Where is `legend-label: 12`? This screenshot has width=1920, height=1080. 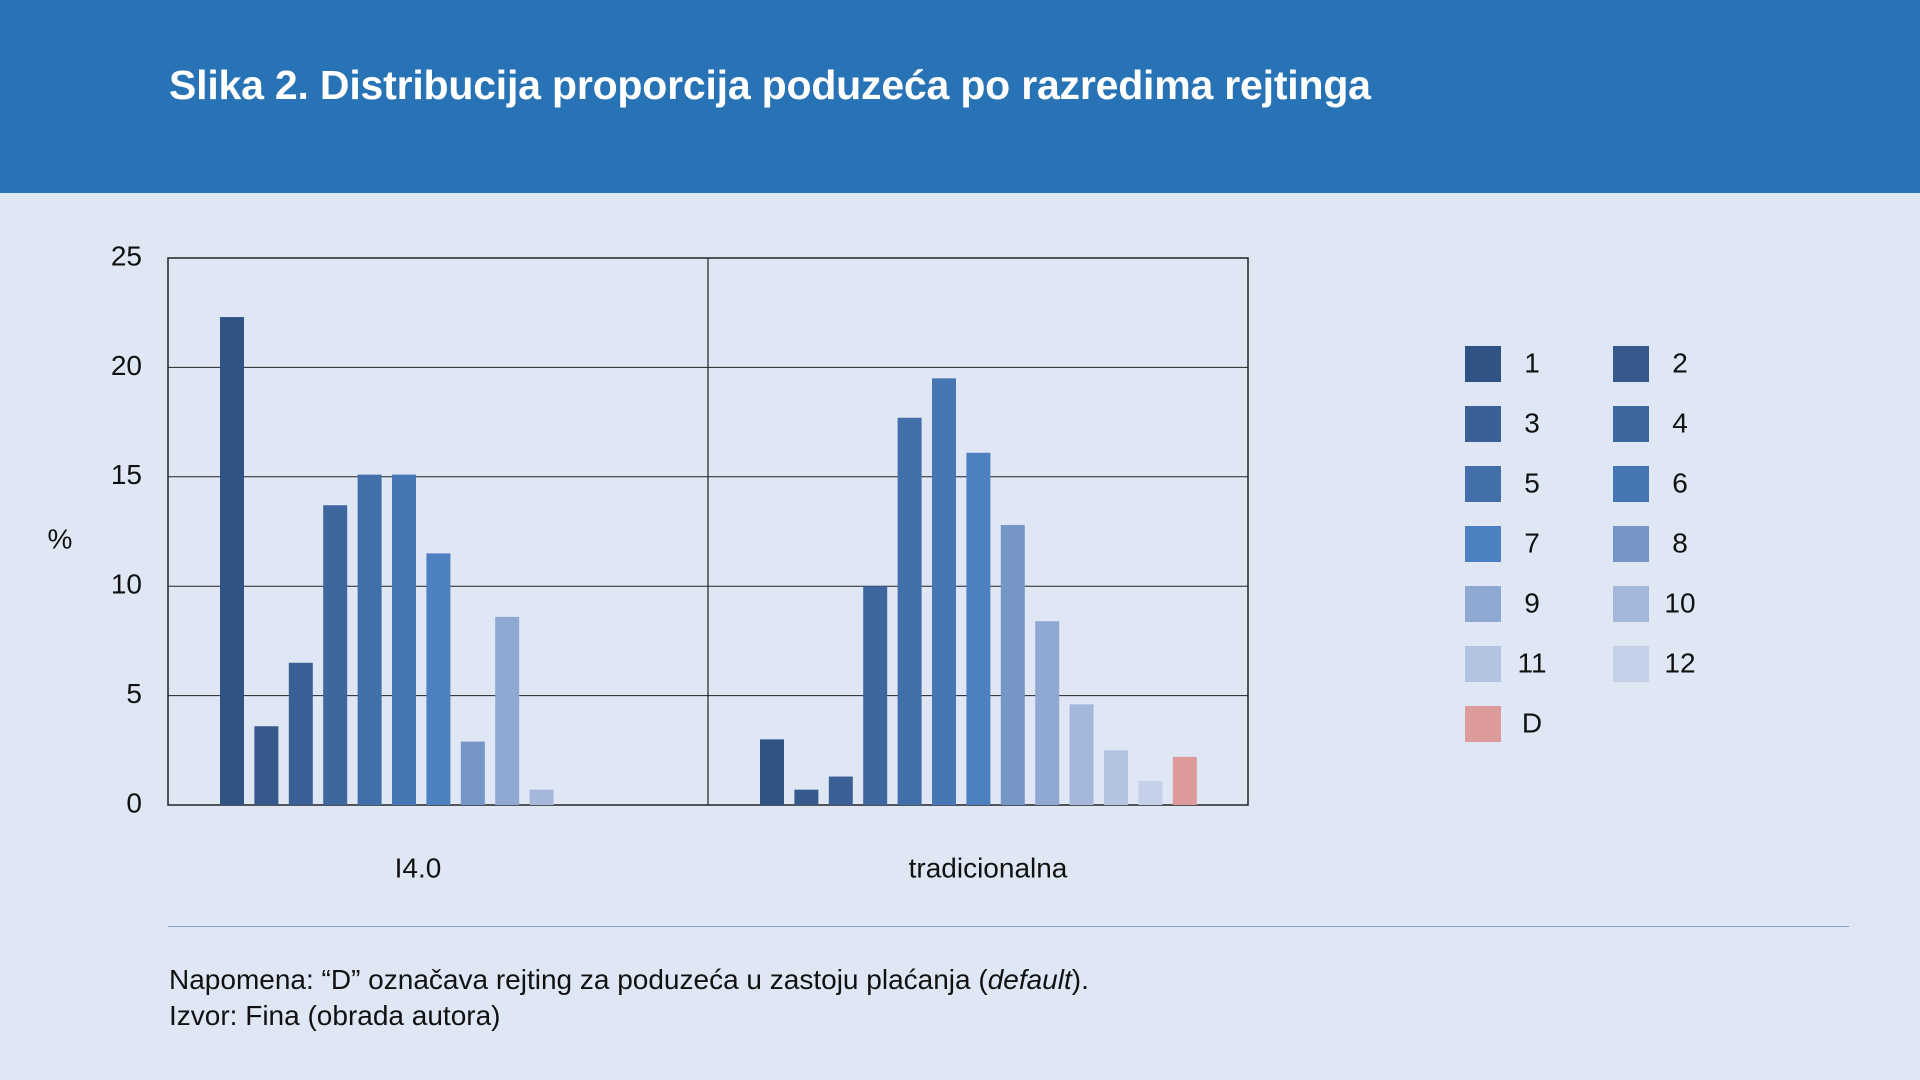 legend-label: 12 is located at coordinates (1679, 662).